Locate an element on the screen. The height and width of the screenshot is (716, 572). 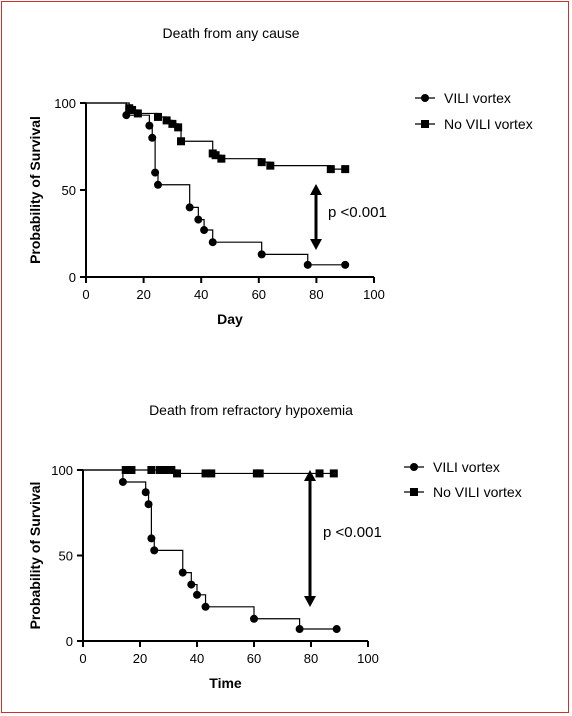
x-axis-label: Time is located at coordinates (225, 683).